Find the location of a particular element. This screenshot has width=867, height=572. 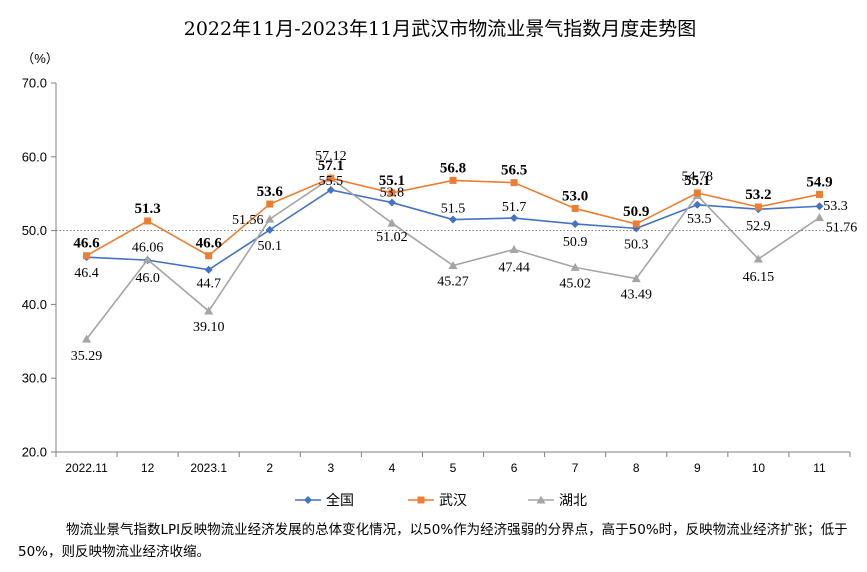

data-label: 53.6 is located at coordinates (270, 192).